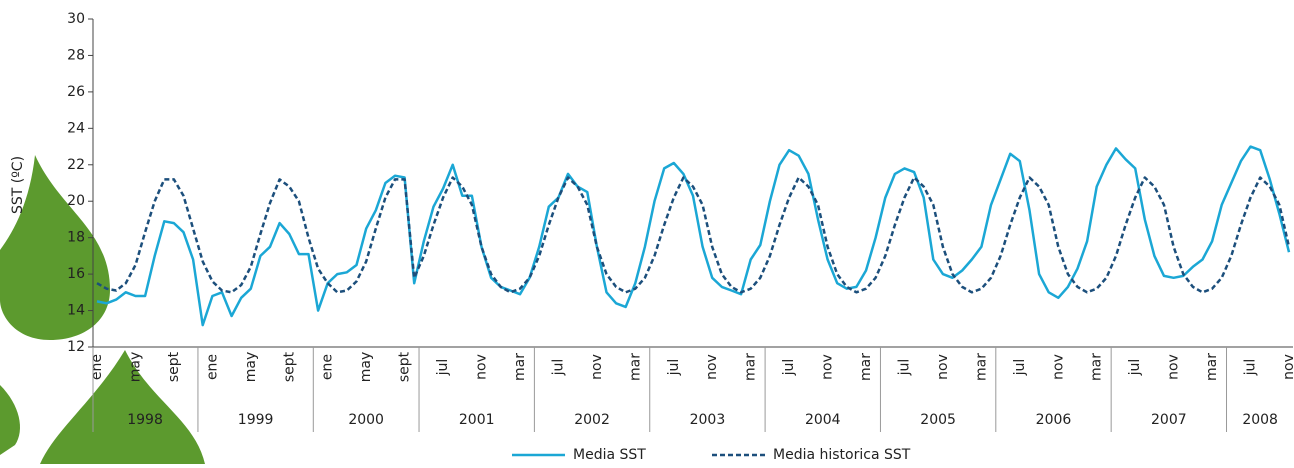  What do you see at coordinates (592, 420) in the screenshot?
I see `year-label: 2002` at bounding box center [592, 420].